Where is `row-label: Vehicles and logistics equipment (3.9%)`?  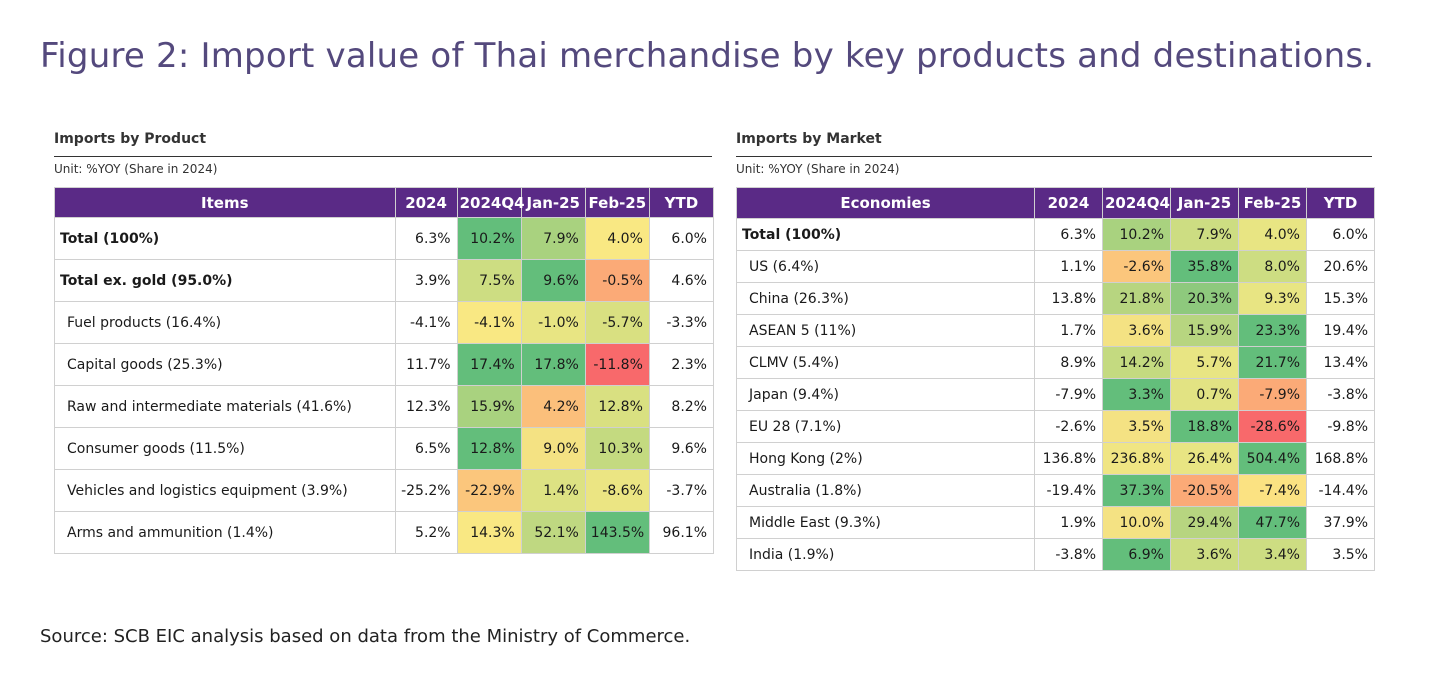
row-label: Vehicles and logistics equipment (3.9%) is located at coordinates (225, 490).